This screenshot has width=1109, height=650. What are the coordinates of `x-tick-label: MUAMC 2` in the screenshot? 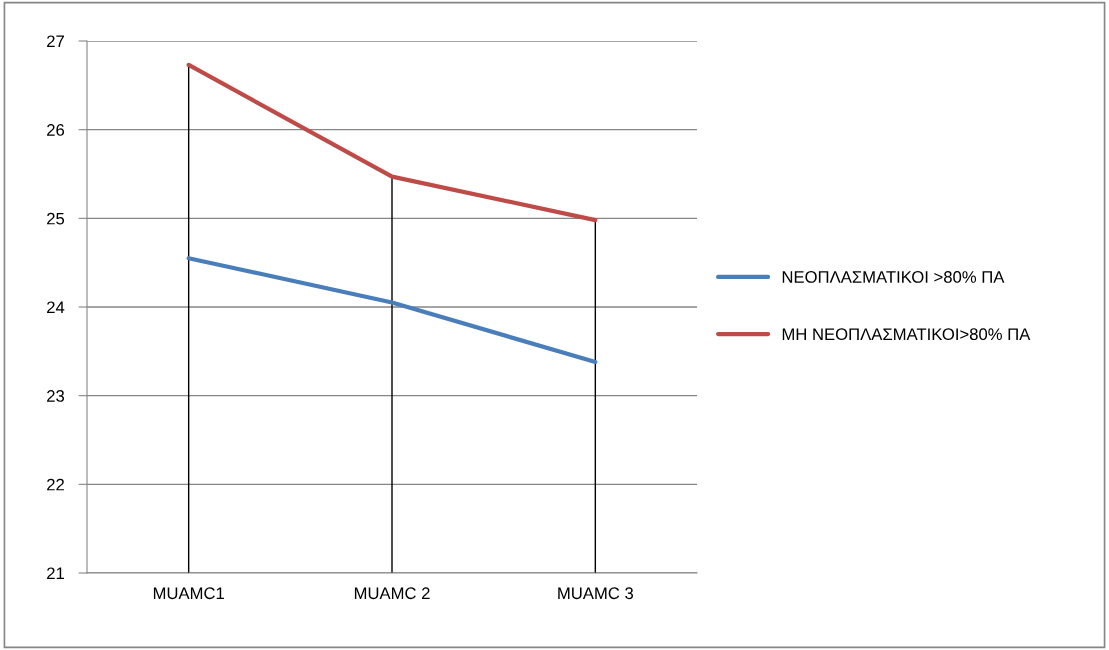 It's located at (392, 593).